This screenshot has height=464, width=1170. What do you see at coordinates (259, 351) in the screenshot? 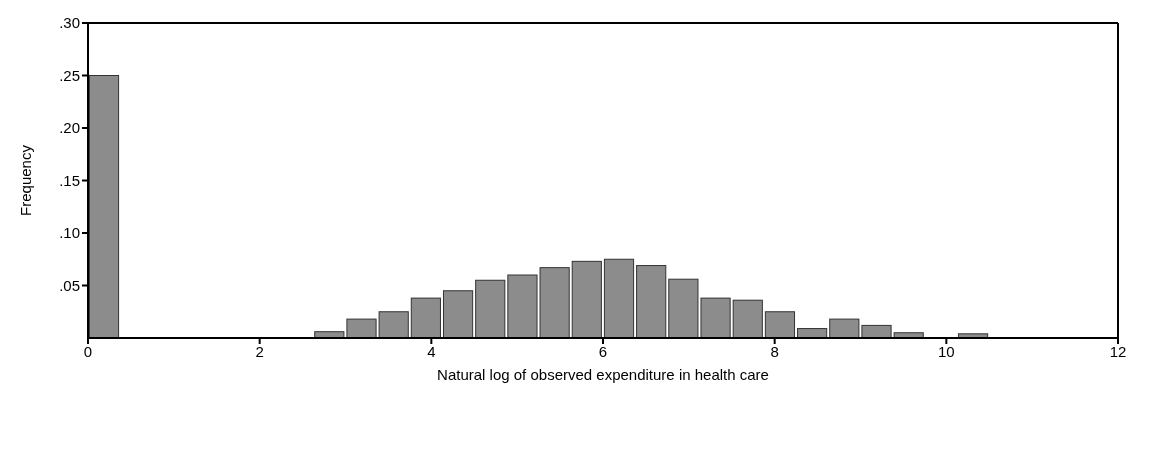
I see `x-tick-label: 2` at bounding box center [259, 351].